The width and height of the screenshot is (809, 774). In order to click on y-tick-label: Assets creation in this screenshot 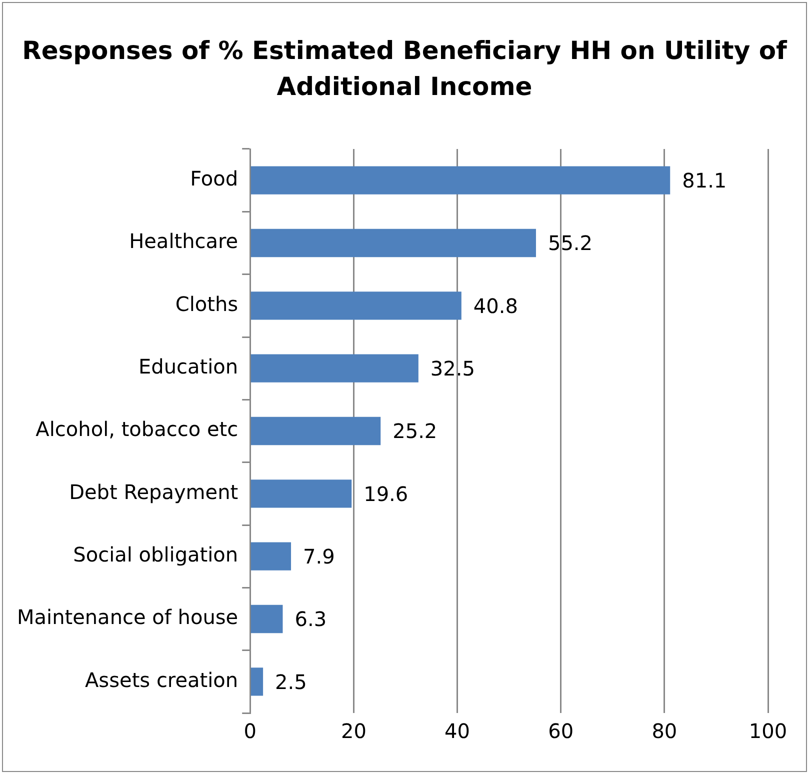, I will do `click(161, 680)`.